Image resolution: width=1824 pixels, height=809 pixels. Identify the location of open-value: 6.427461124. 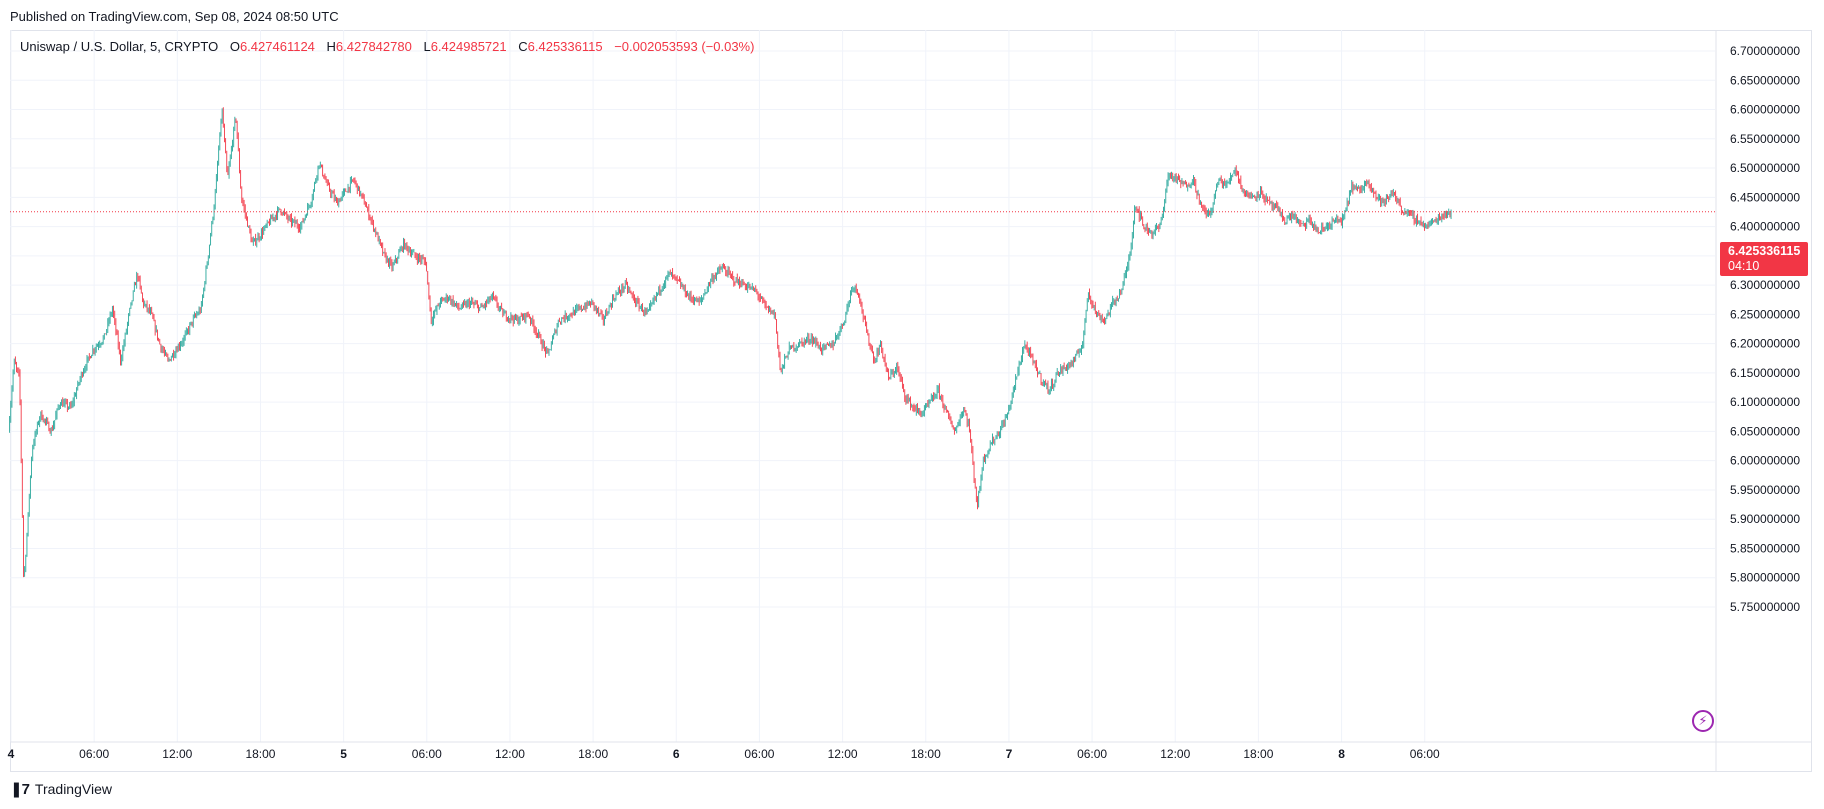
(277, 46).